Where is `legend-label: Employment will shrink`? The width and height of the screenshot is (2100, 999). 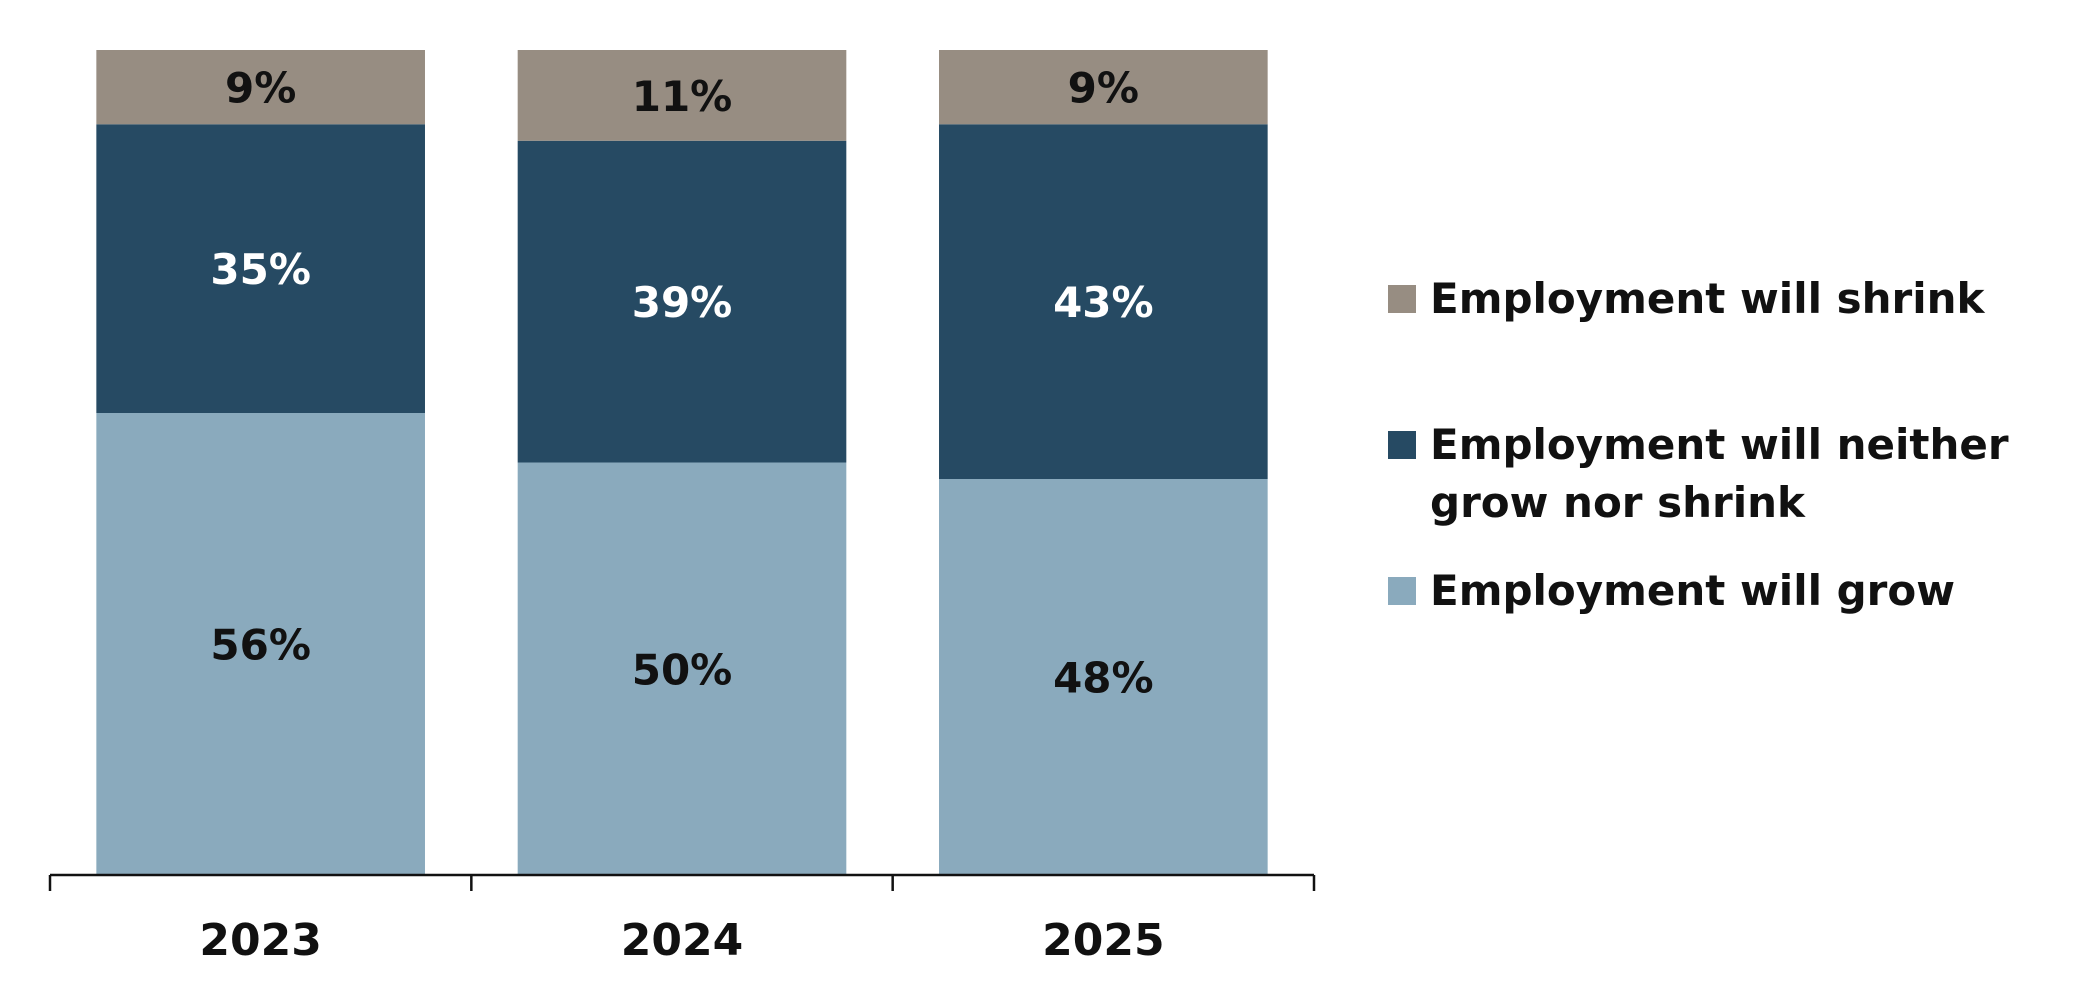 legend-label: Employment will shrink is located at coordinates (1707, 298).